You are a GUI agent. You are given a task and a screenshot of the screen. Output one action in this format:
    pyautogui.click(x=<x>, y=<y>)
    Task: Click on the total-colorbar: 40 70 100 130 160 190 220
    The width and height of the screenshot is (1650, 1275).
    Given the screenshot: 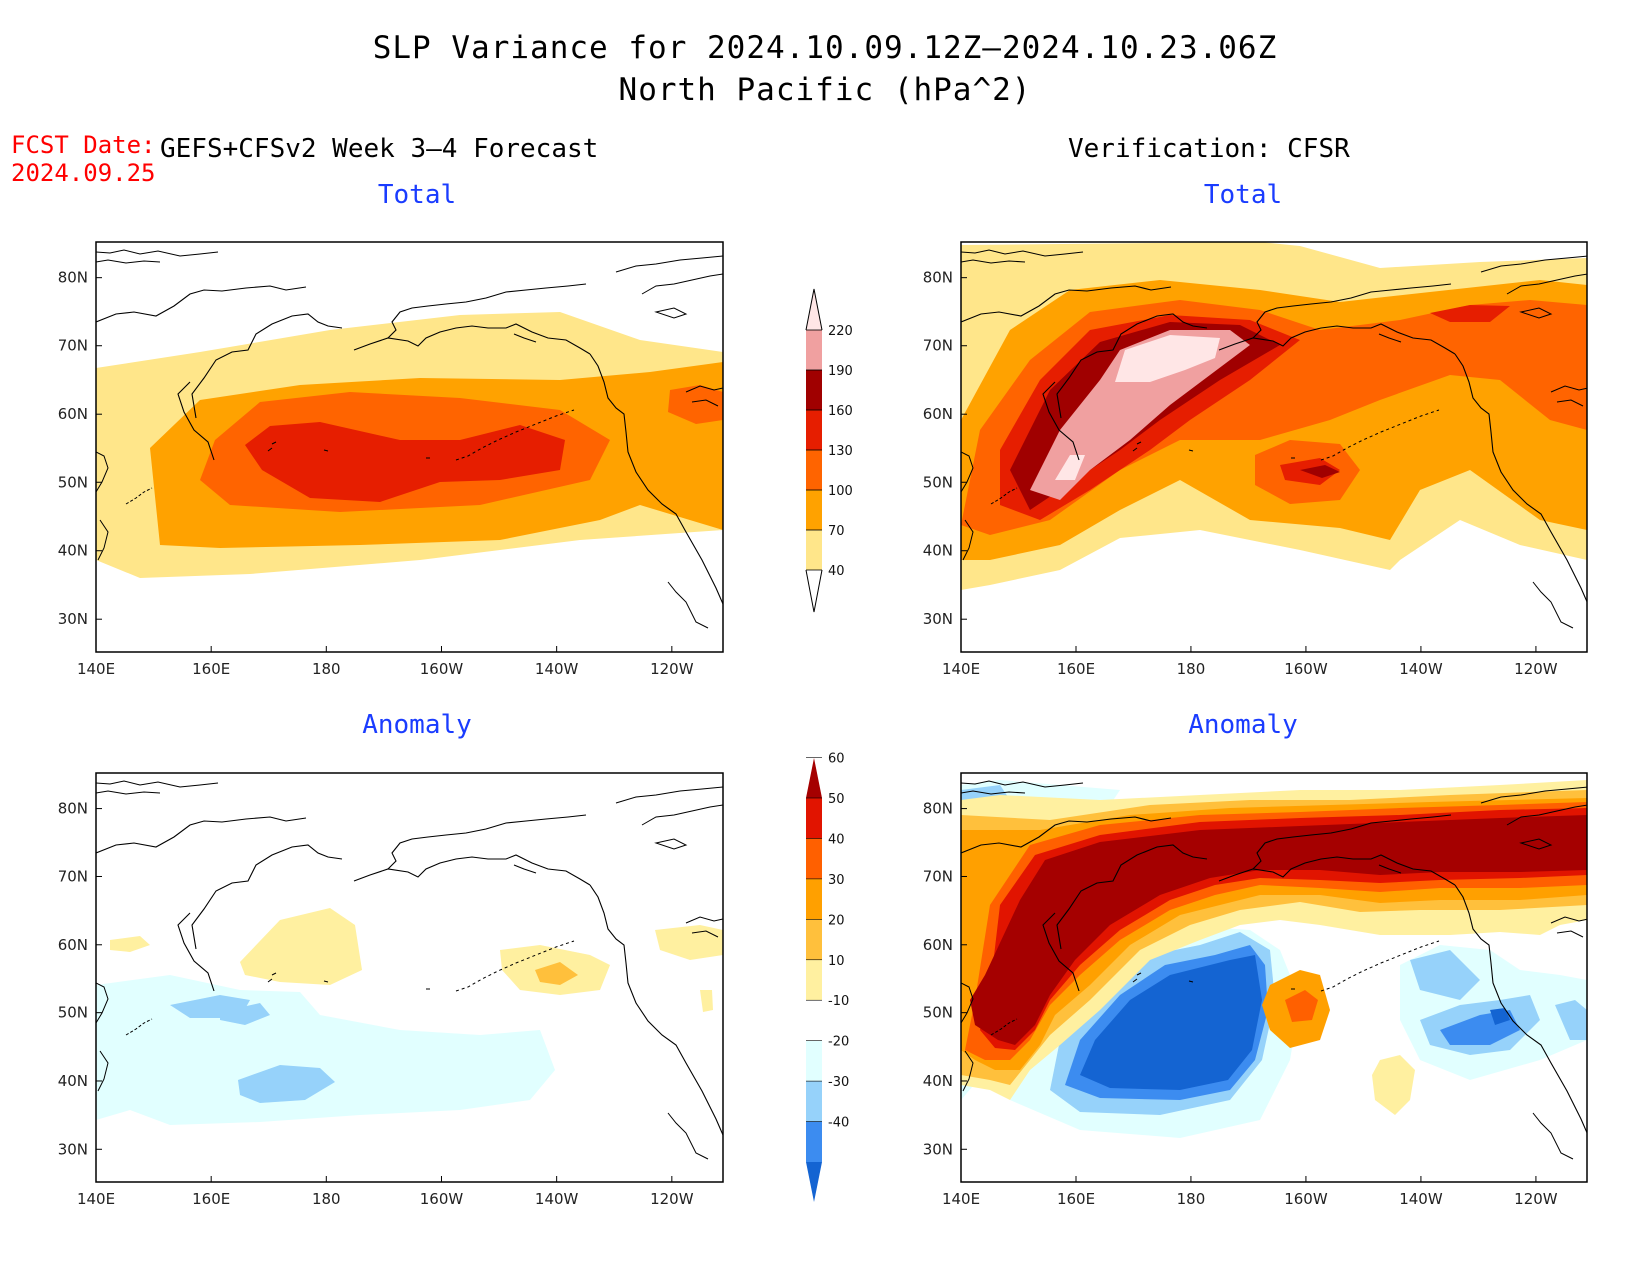 What is the action you would take?
    pyautogui.click(x=829, y=450)
    